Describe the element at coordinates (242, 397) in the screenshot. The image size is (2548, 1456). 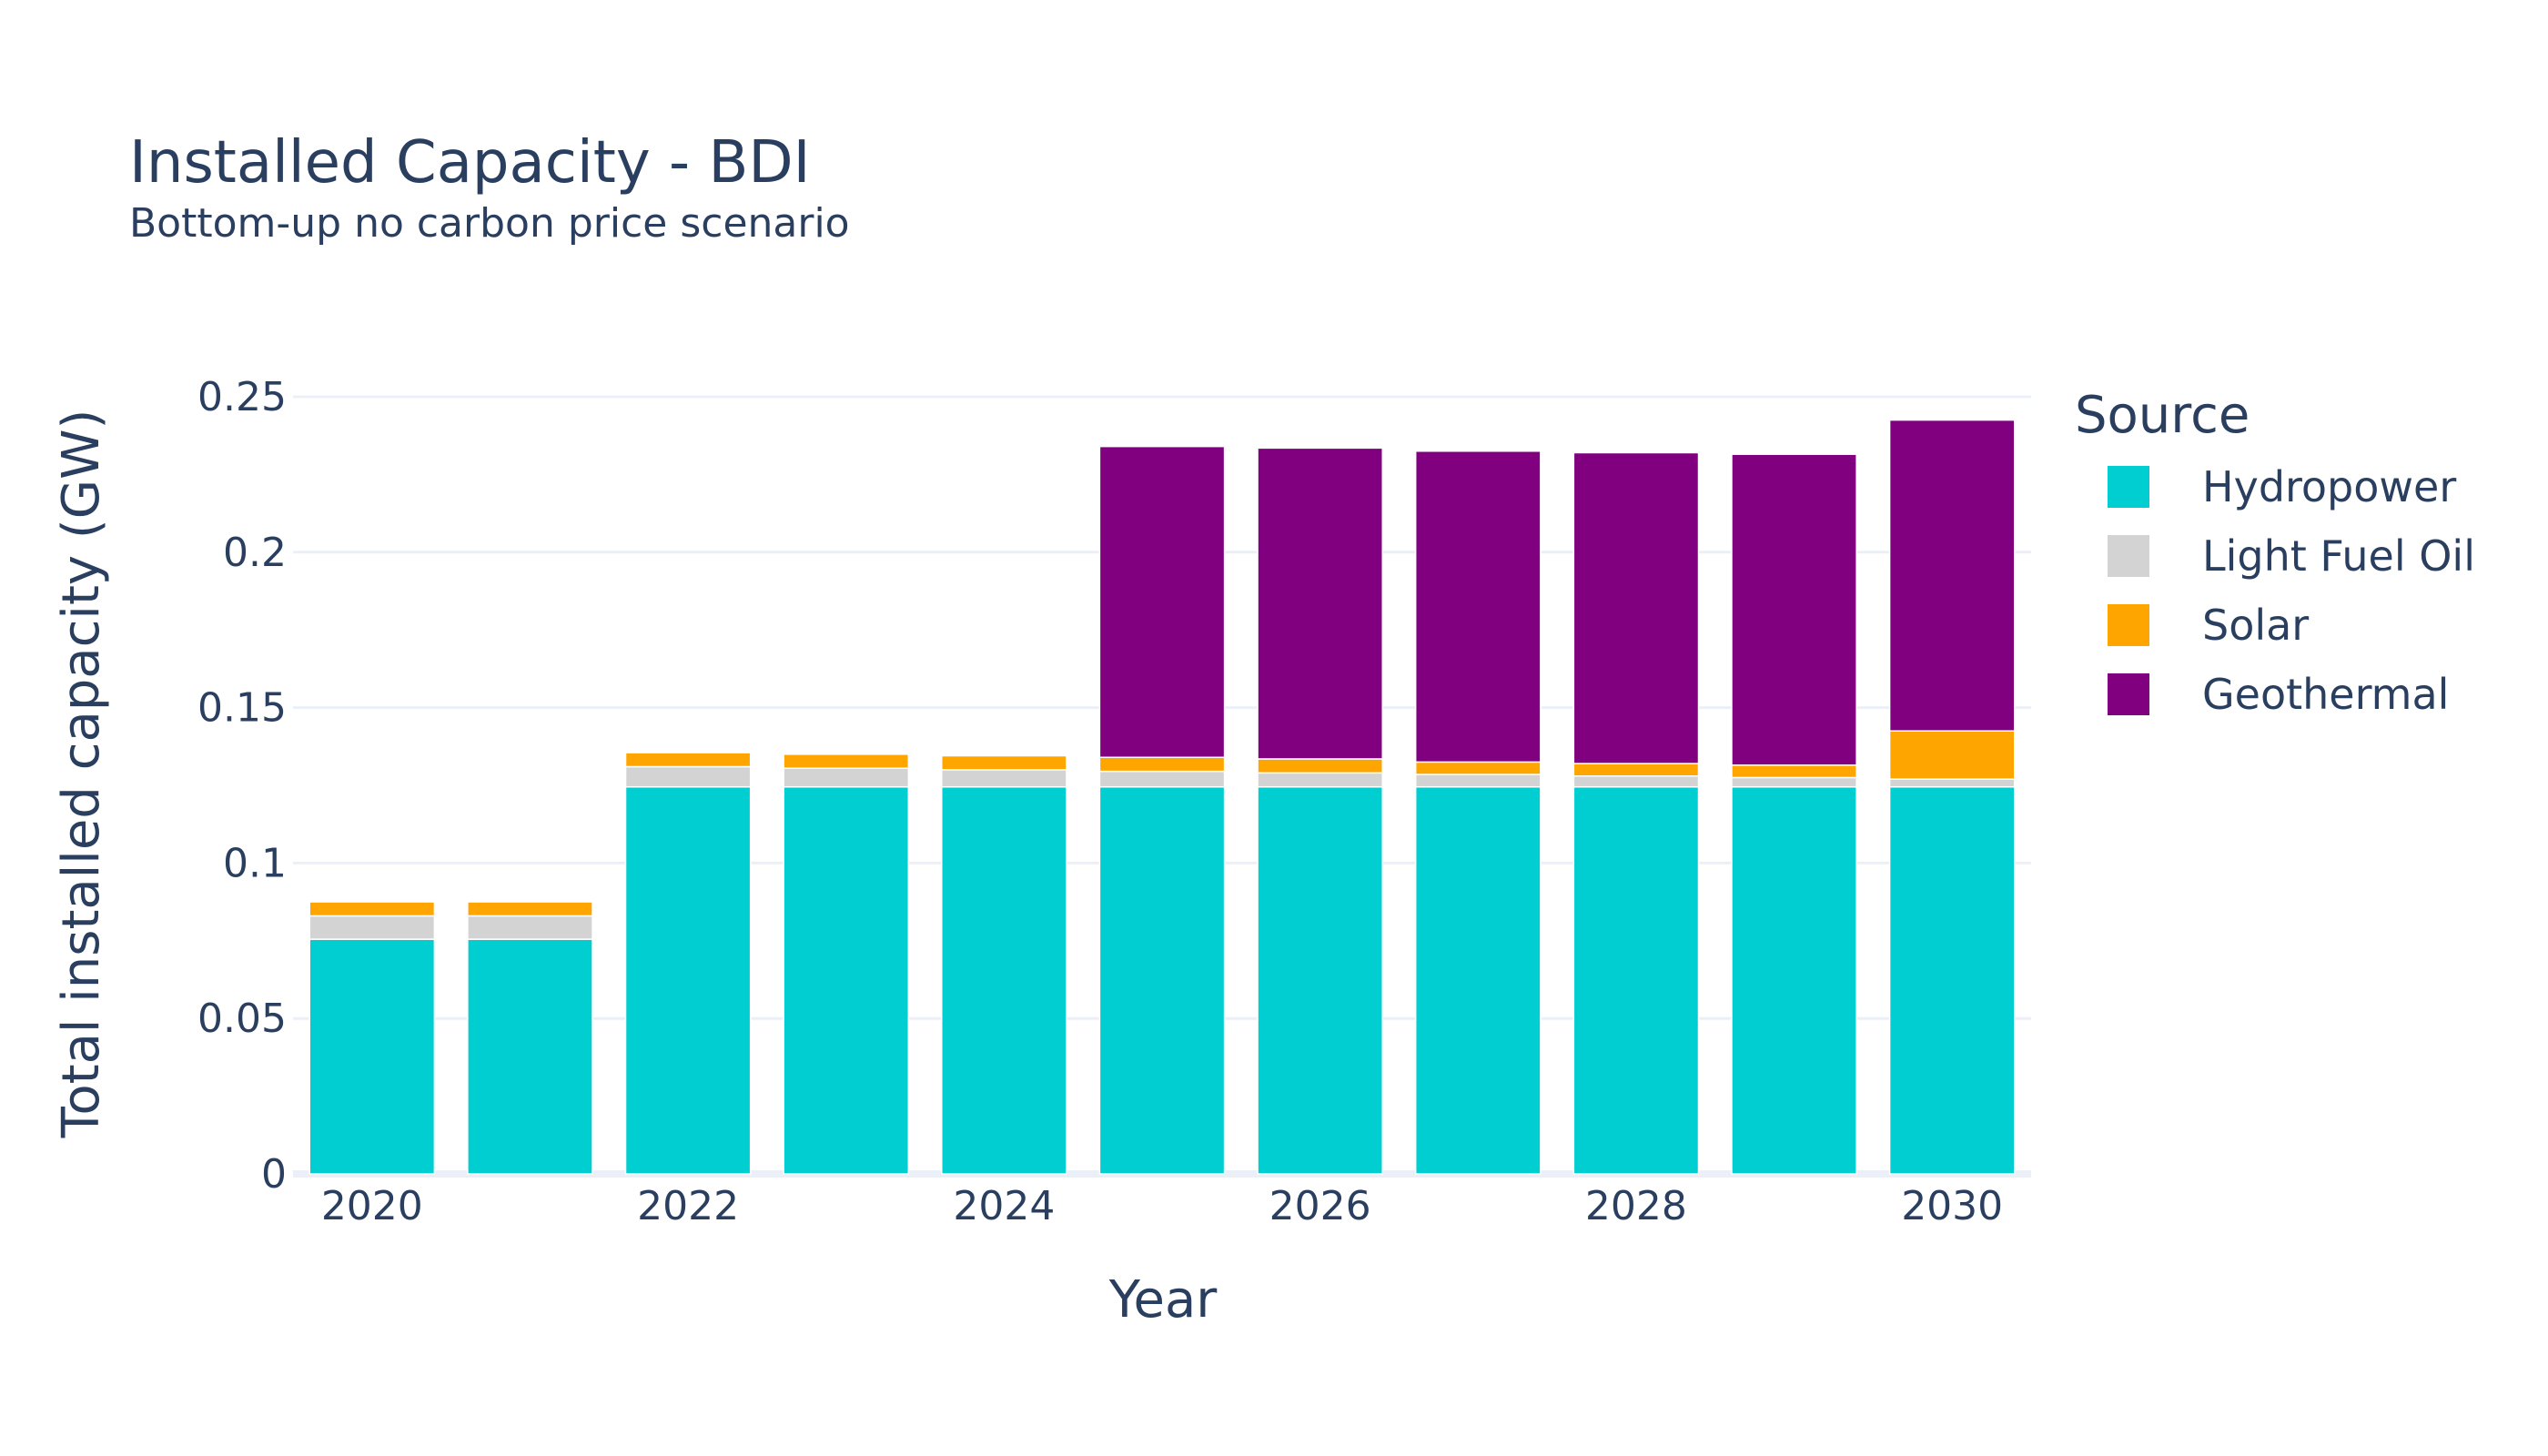
I see `y-tick-label: 0.25` at that location.